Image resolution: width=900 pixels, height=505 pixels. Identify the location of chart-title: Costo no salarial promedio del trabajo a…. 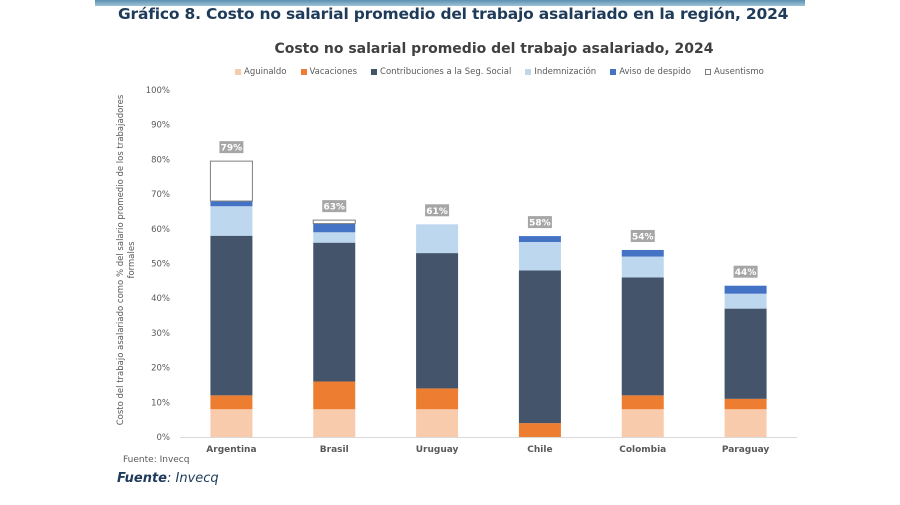
(494, 49).